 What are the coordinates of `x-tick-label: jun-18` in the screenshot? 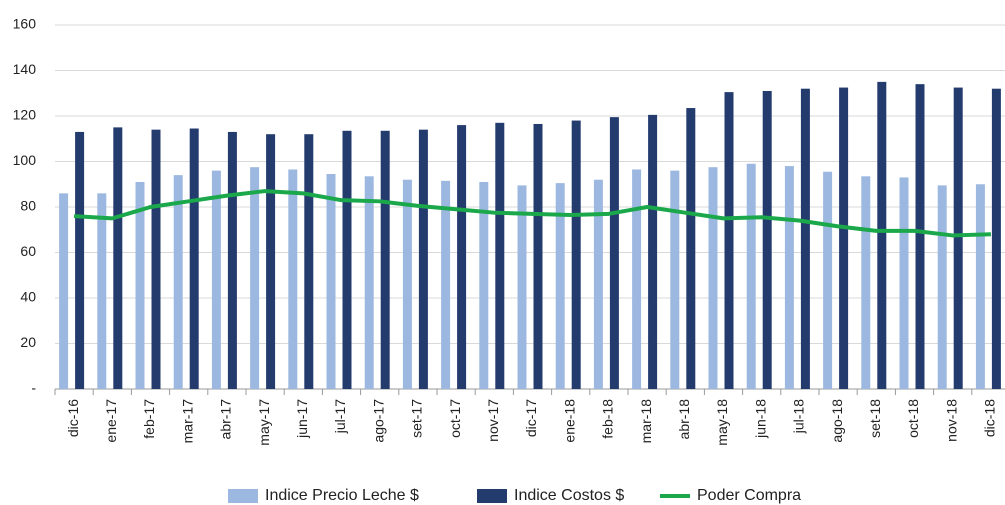 It's located at (760, 419).